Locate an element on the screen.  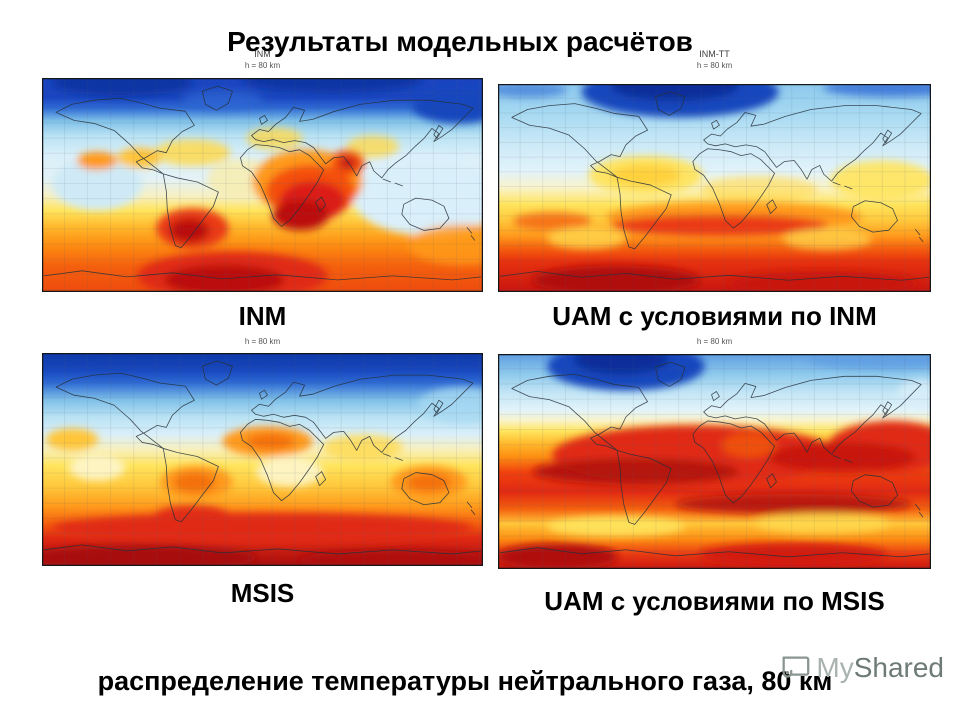
map-uam-inm is located at coordinates (714, 188).